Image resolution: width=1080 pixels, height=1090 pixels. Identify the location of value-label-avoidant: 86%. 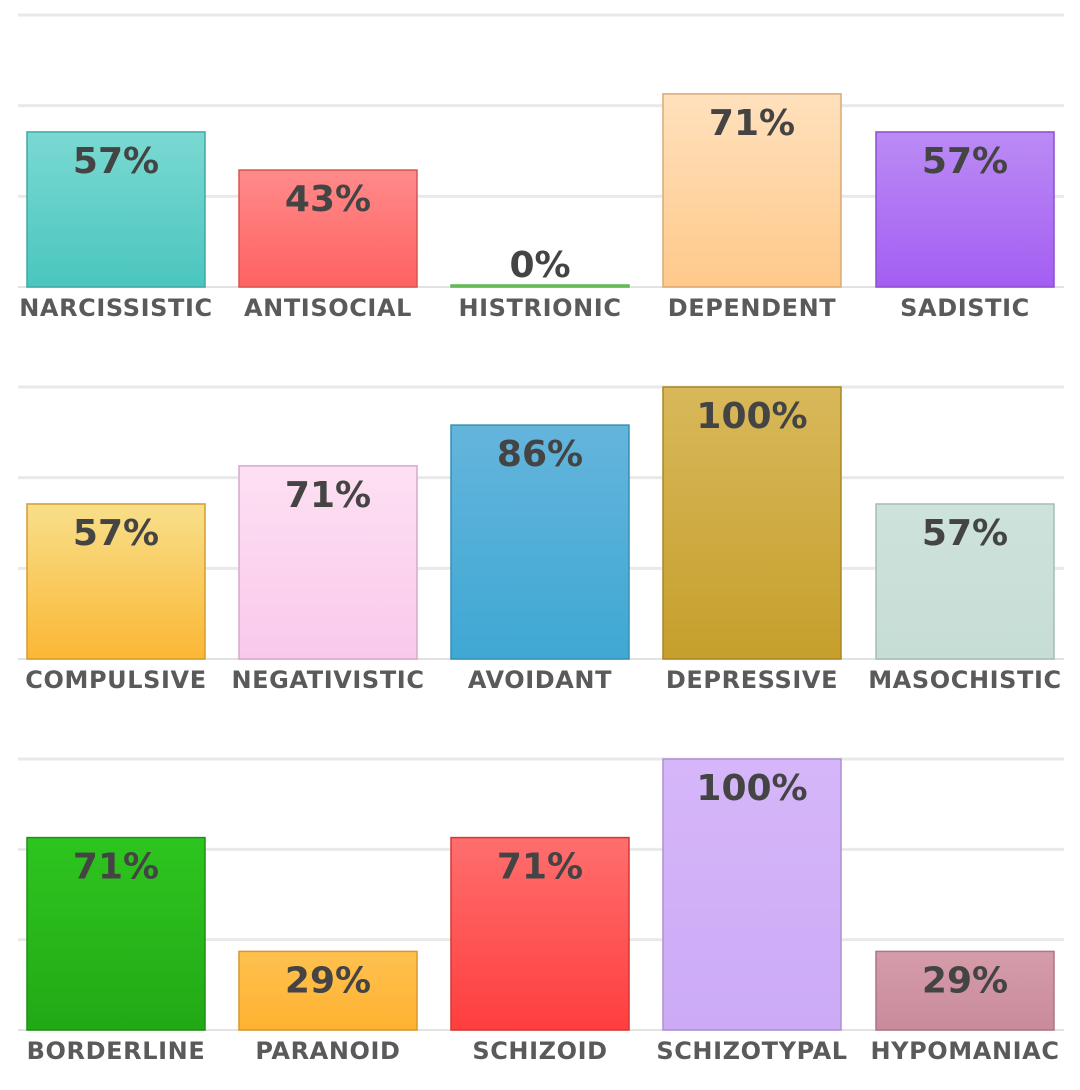
(540, 454).